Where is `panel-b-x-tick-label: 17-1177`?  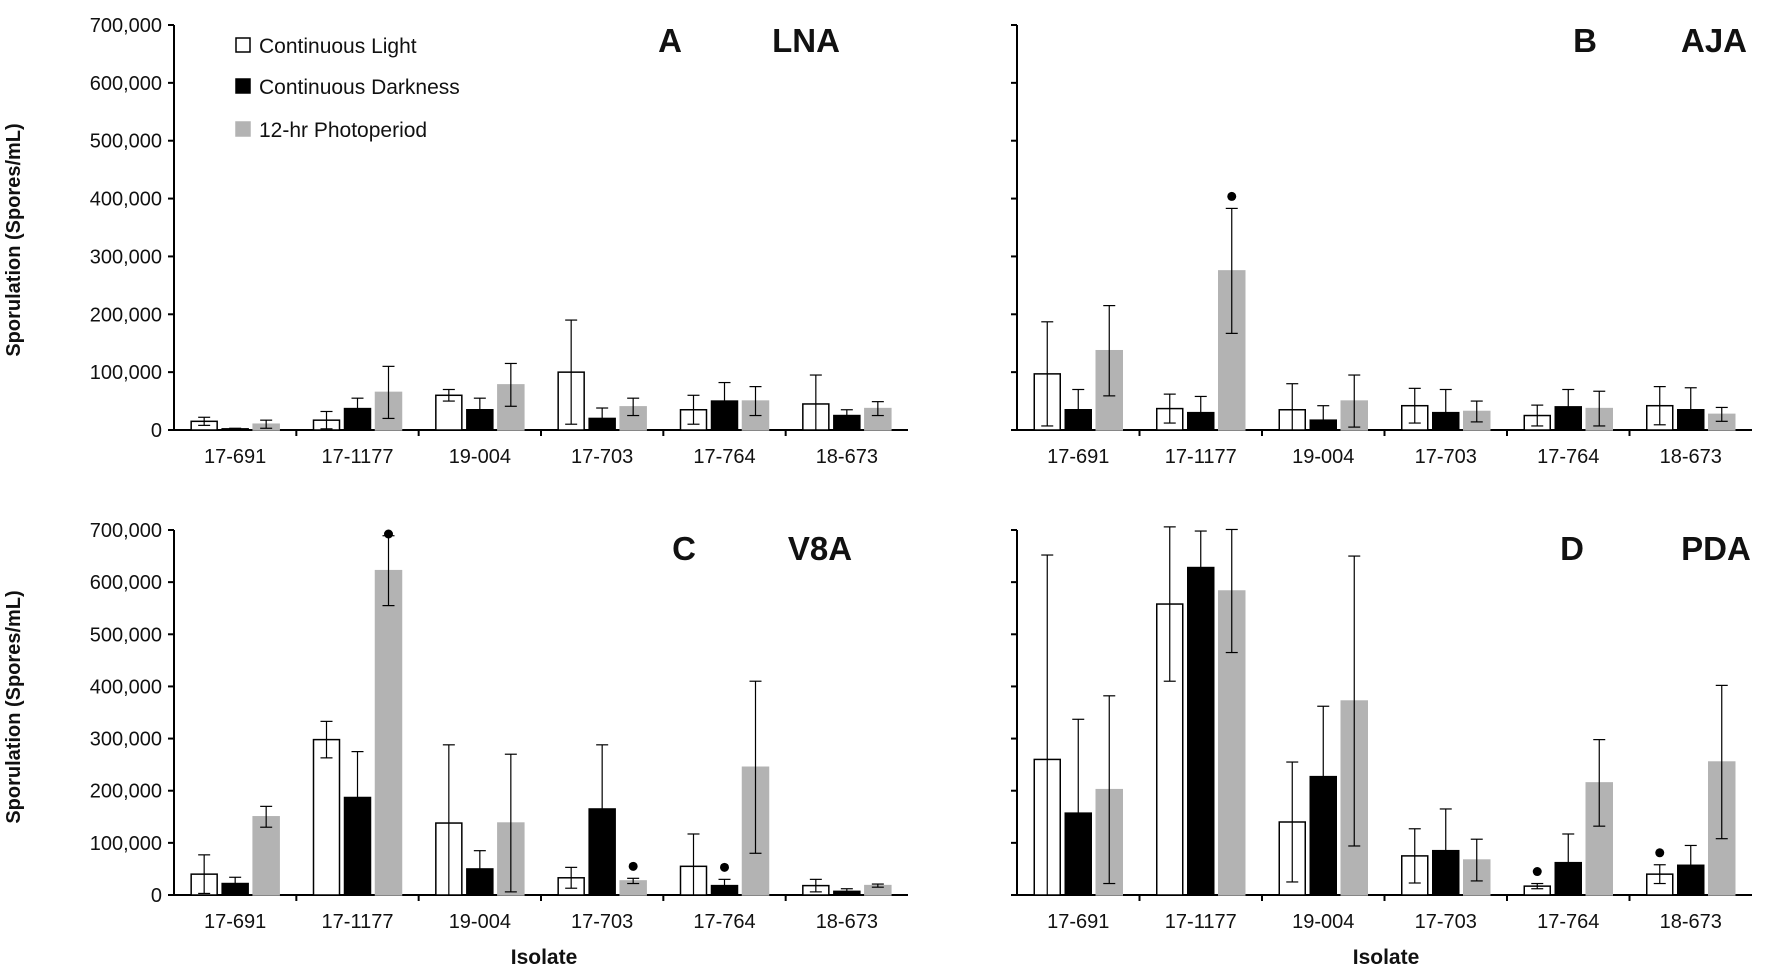
panel-b-x-tick-label: 17-1177 is located at coordinates (1201, 457).